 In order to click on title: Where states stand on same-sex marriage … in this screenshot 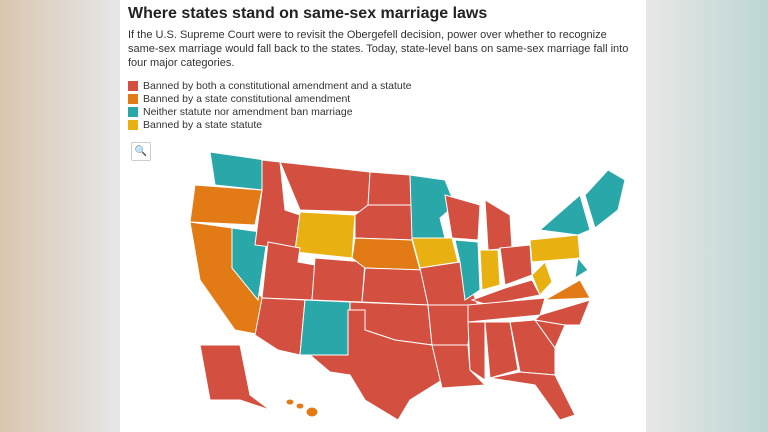, I will do `click(308, 13)`.